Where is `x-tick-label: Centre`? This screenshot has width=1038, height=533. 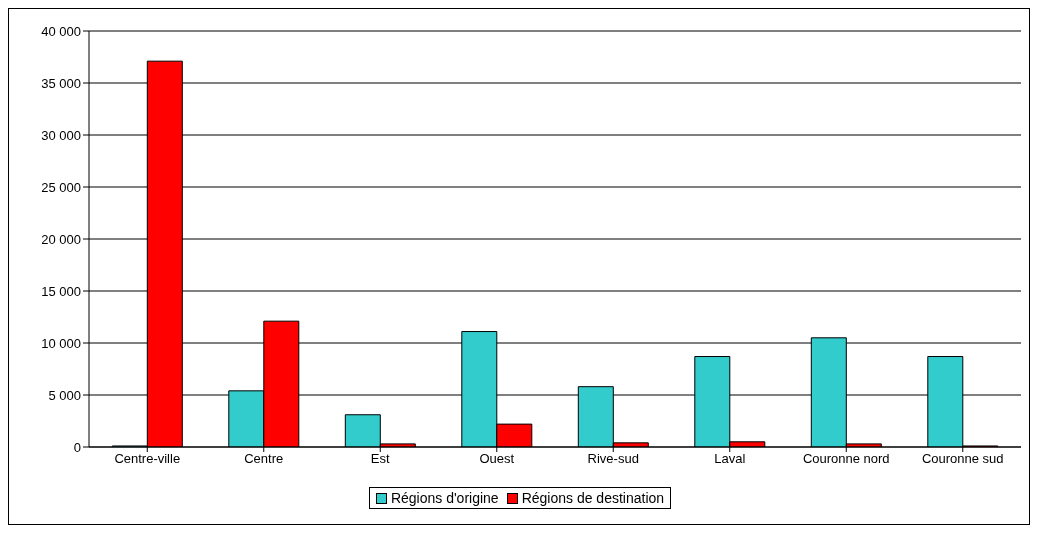
x-tick-label: Centre is located at coordinates (264, 459).